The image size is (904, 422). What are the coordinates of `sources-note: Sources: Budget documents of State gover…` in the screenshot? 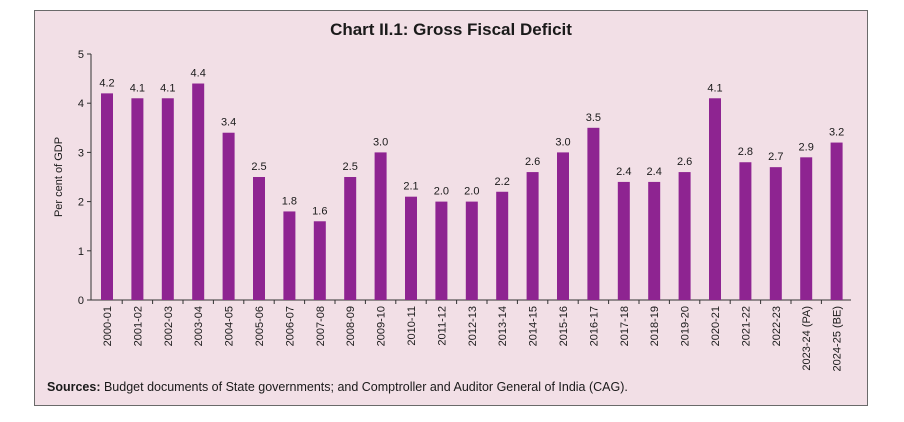 It's located at (337, 387).